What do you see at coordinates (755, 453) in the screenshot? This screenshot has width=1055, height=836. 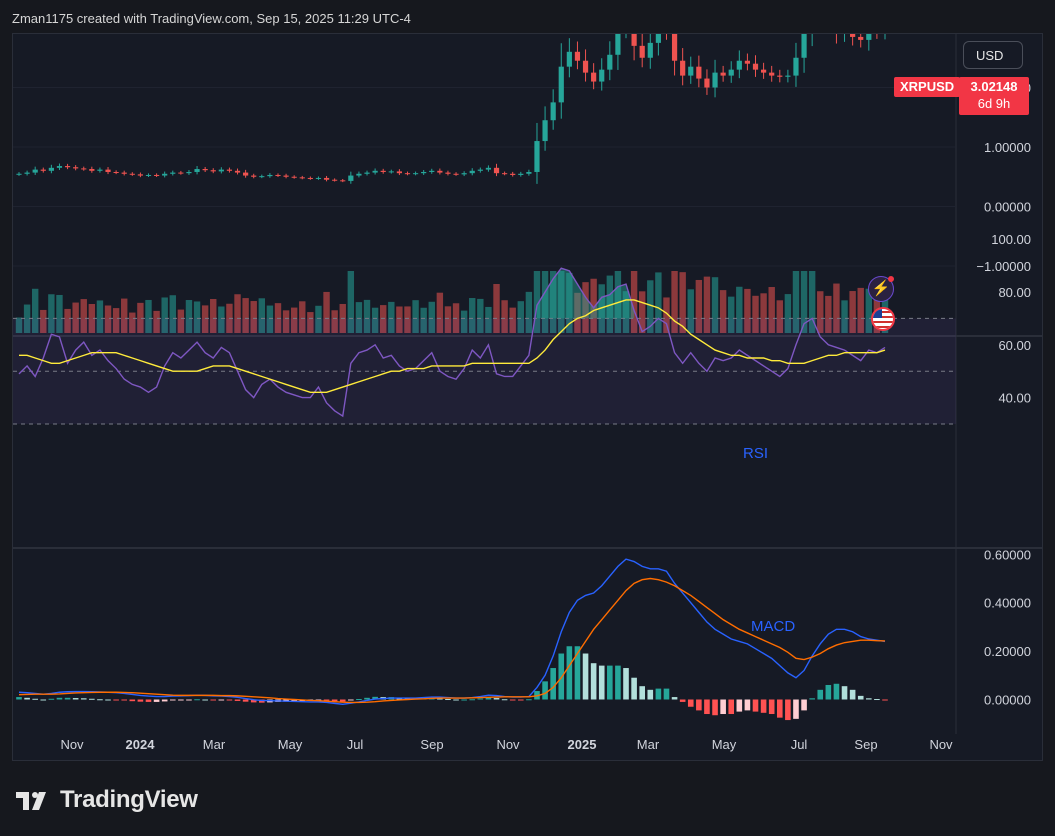 I see `rsi-label: RSI` at bounding box center [755, 453].